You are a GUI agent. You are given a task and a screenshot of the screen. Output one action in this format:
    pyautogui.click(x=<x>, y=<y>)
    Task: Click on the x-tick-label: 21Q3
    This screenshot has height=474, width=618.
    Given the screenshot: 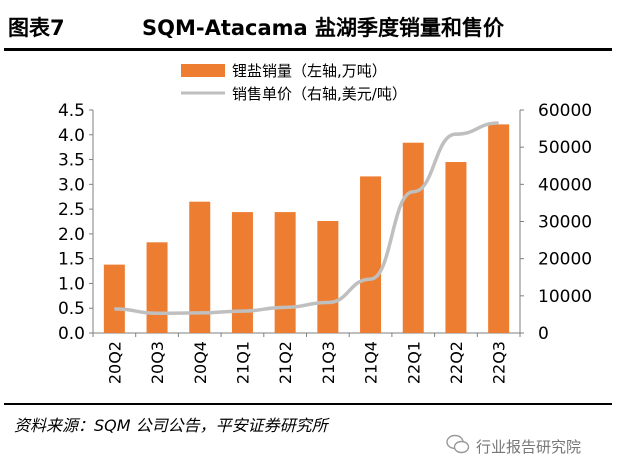 What is the action you would take?
    pyautogui.click(x=328, y=362)
    